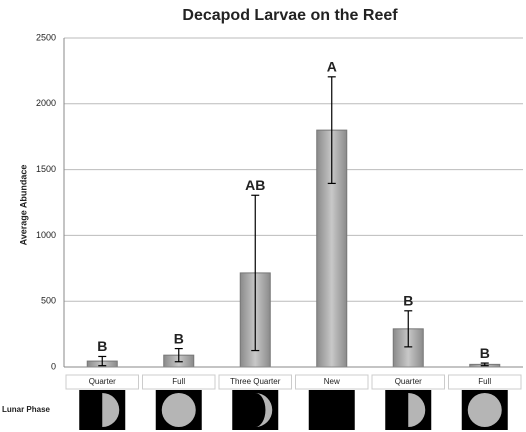 The height and width of the screenshot is (432, 526). I want to click on y-tick-label: 1500, so click(46, 169).